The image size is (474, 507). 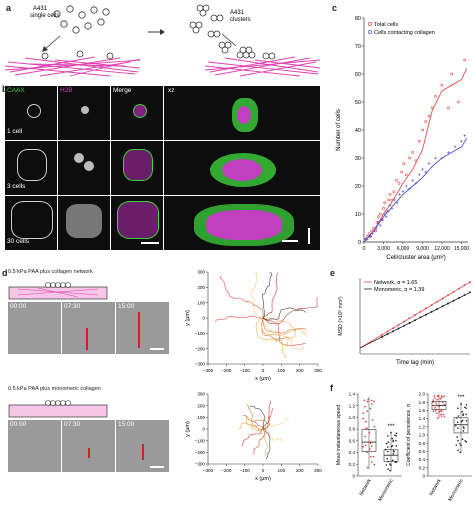 What do you see at coordinates (162, 40) in the screenshot?
I see `panel-a-schematic: A431 single cells A431 clusters` at bounding box center [162, 40].